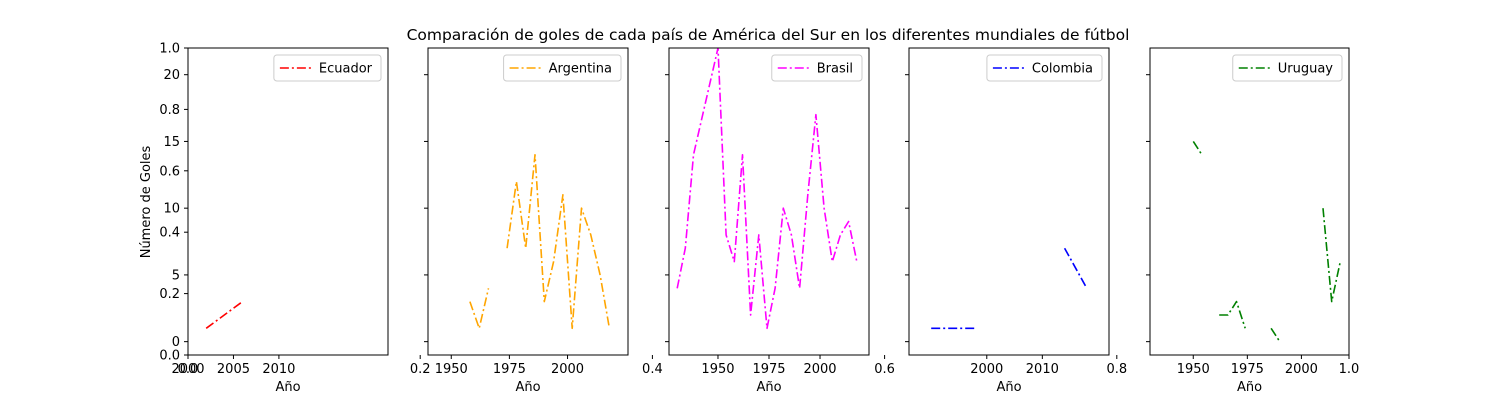 This screenshot has height=405, width=1500. I want to click on legend-uruguay: Uruguay, so click(1287, 68).